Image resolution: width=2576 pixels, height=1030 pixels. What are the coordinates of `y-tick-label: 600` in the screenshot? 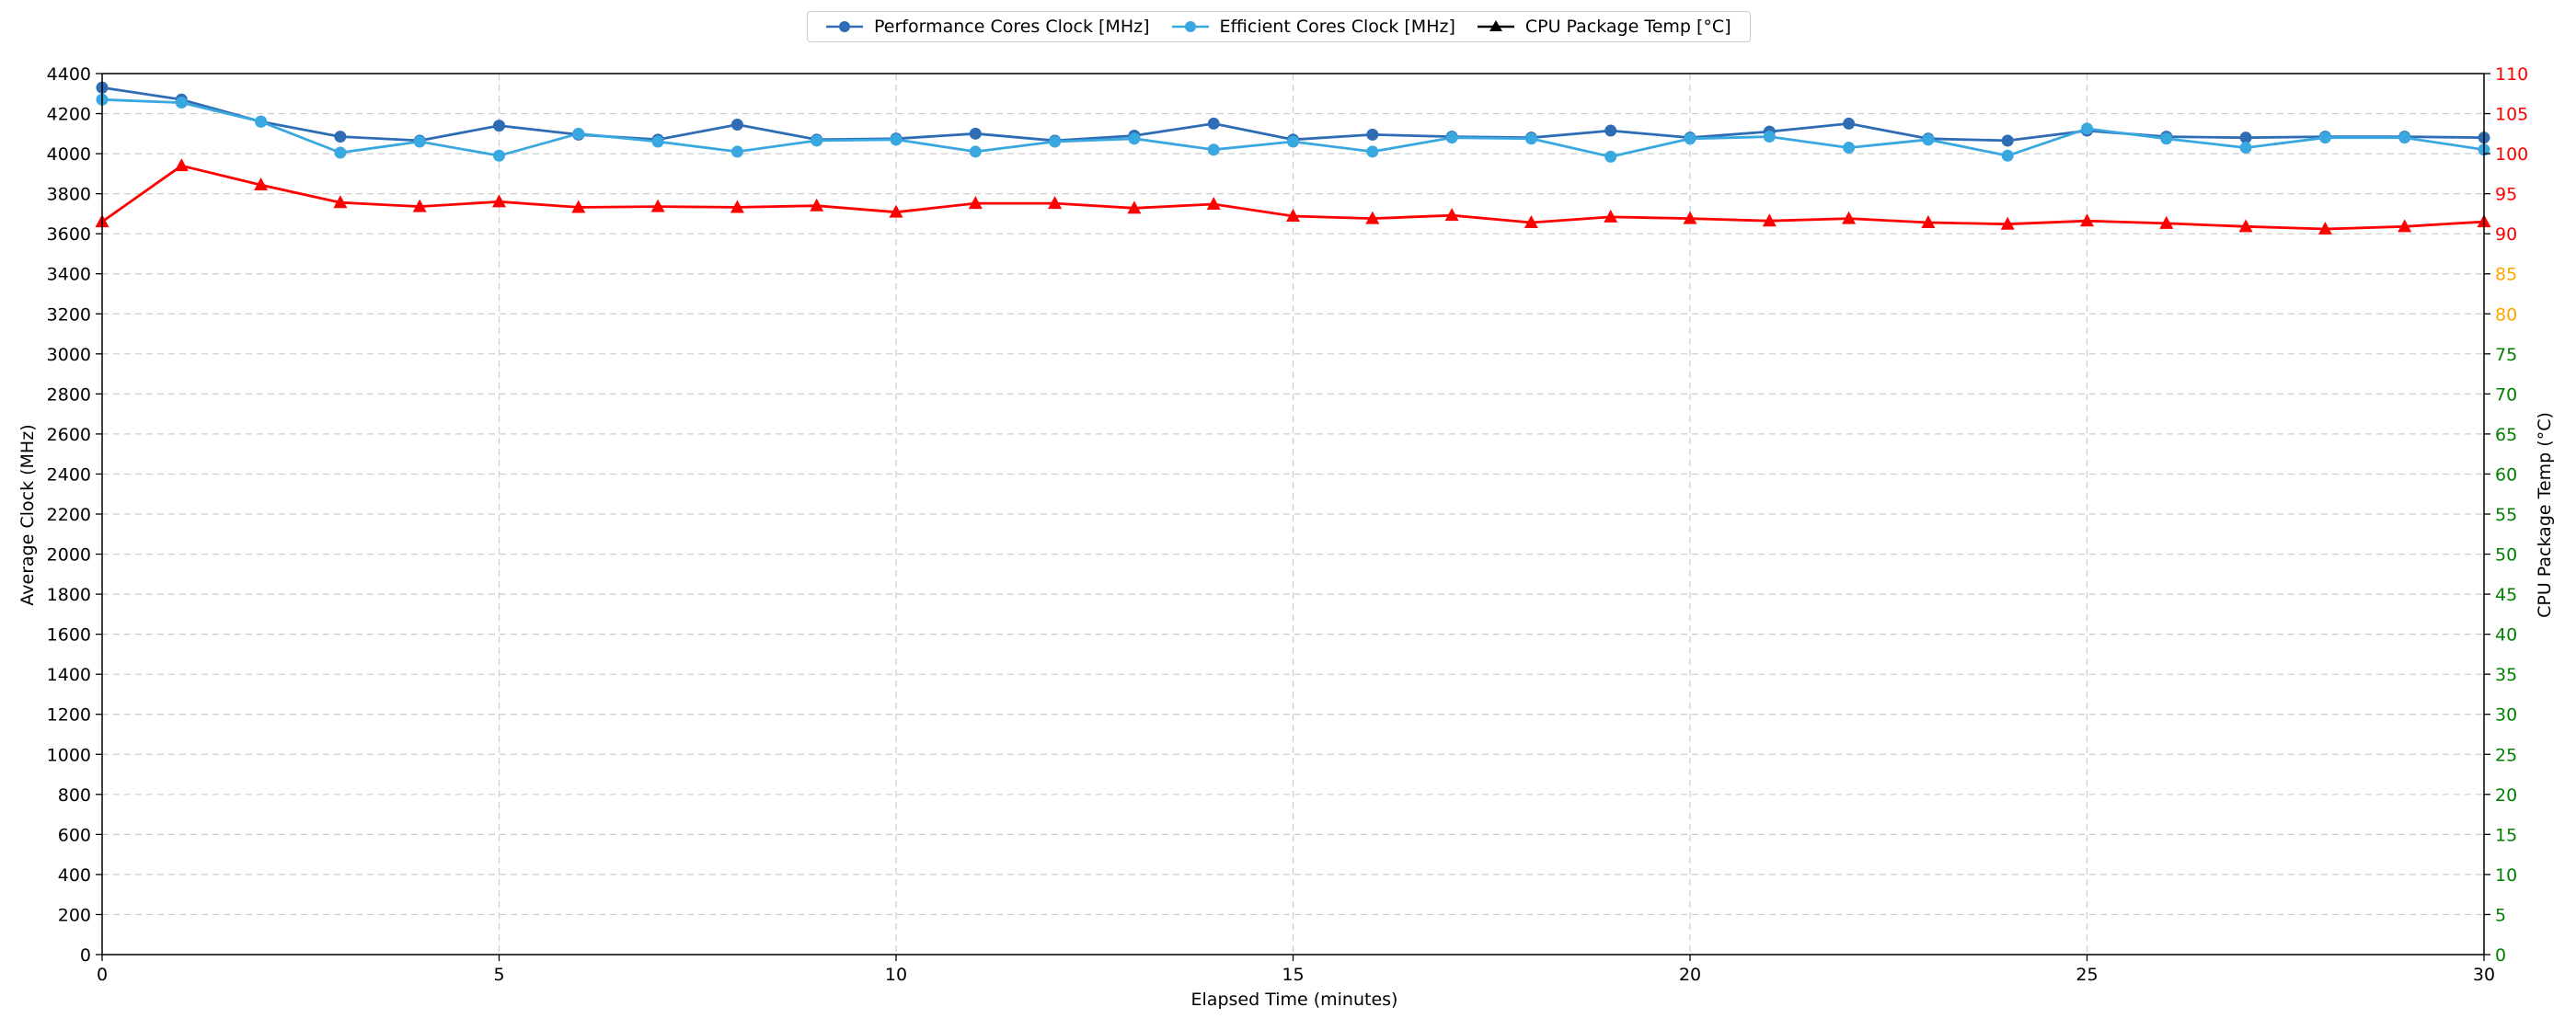 It's located at (74, 835).